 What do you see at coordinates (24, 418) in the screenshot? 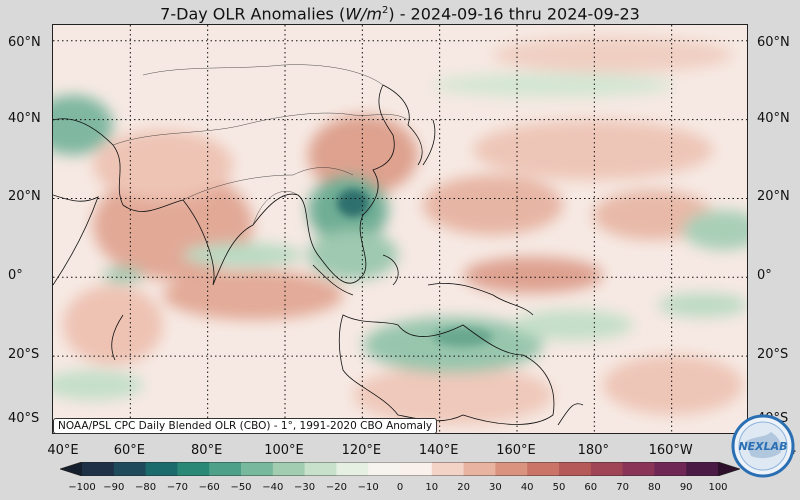
I see `latitude-label: 40°S` at bounding box center [24, 418].